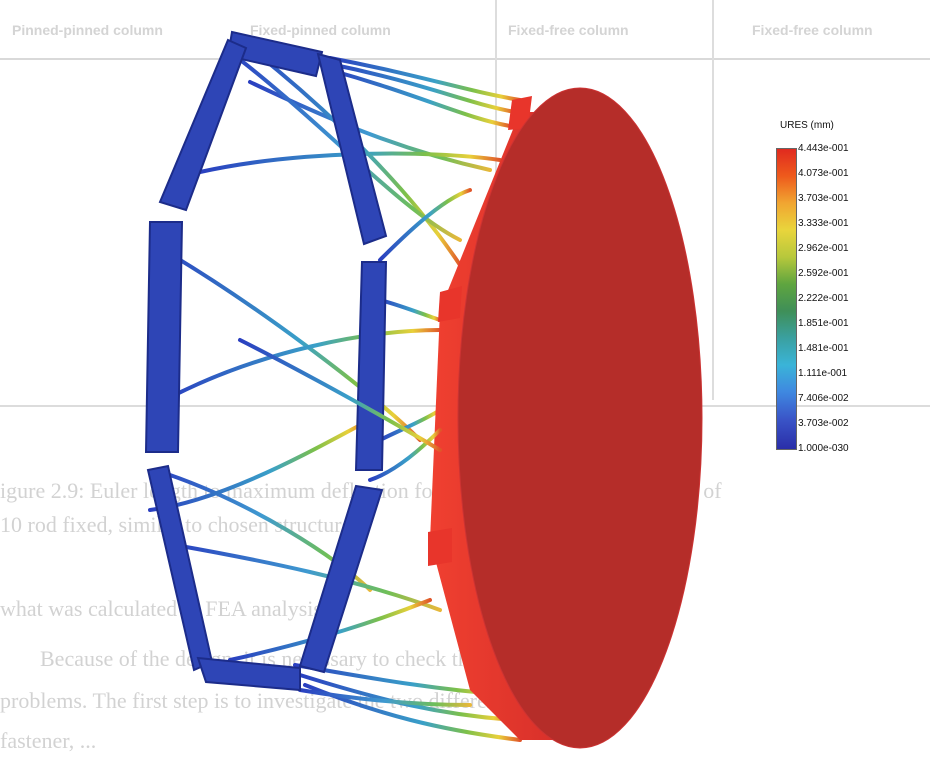 The width and height of the screenshot is (930, 780). I want to click on legend-value: 4.073e-001, so click(823, 173).